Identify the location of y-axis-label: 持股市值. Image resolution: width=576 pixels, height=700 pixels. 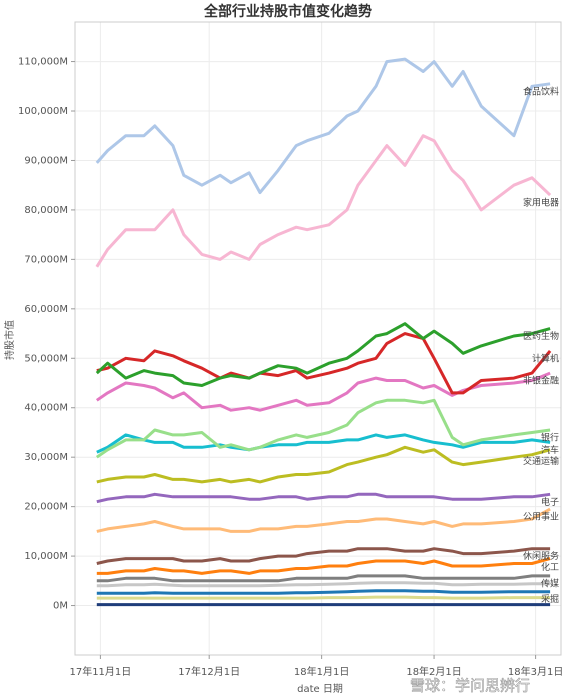
(9, 340).